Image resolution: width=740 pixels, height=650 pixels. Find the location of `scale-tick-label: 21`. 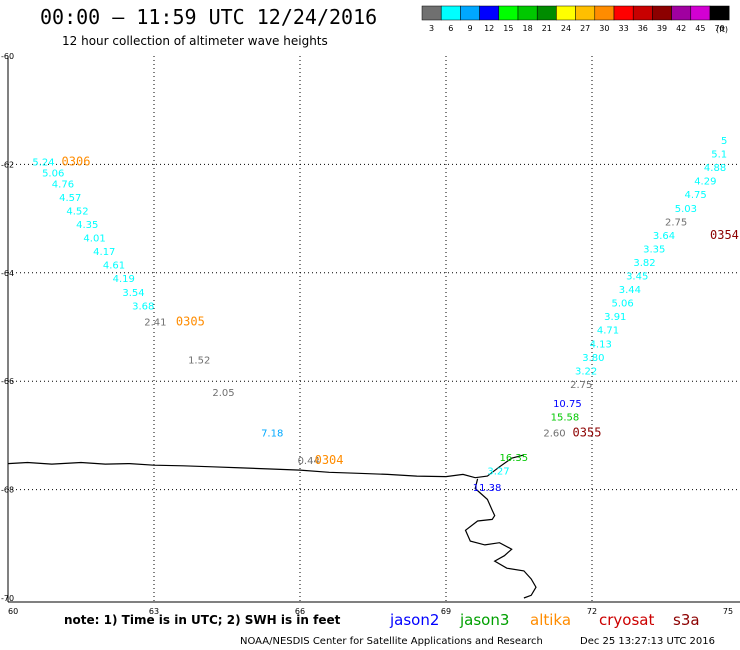

scale-tick-label: 21 is located at coordinates (547, 28).